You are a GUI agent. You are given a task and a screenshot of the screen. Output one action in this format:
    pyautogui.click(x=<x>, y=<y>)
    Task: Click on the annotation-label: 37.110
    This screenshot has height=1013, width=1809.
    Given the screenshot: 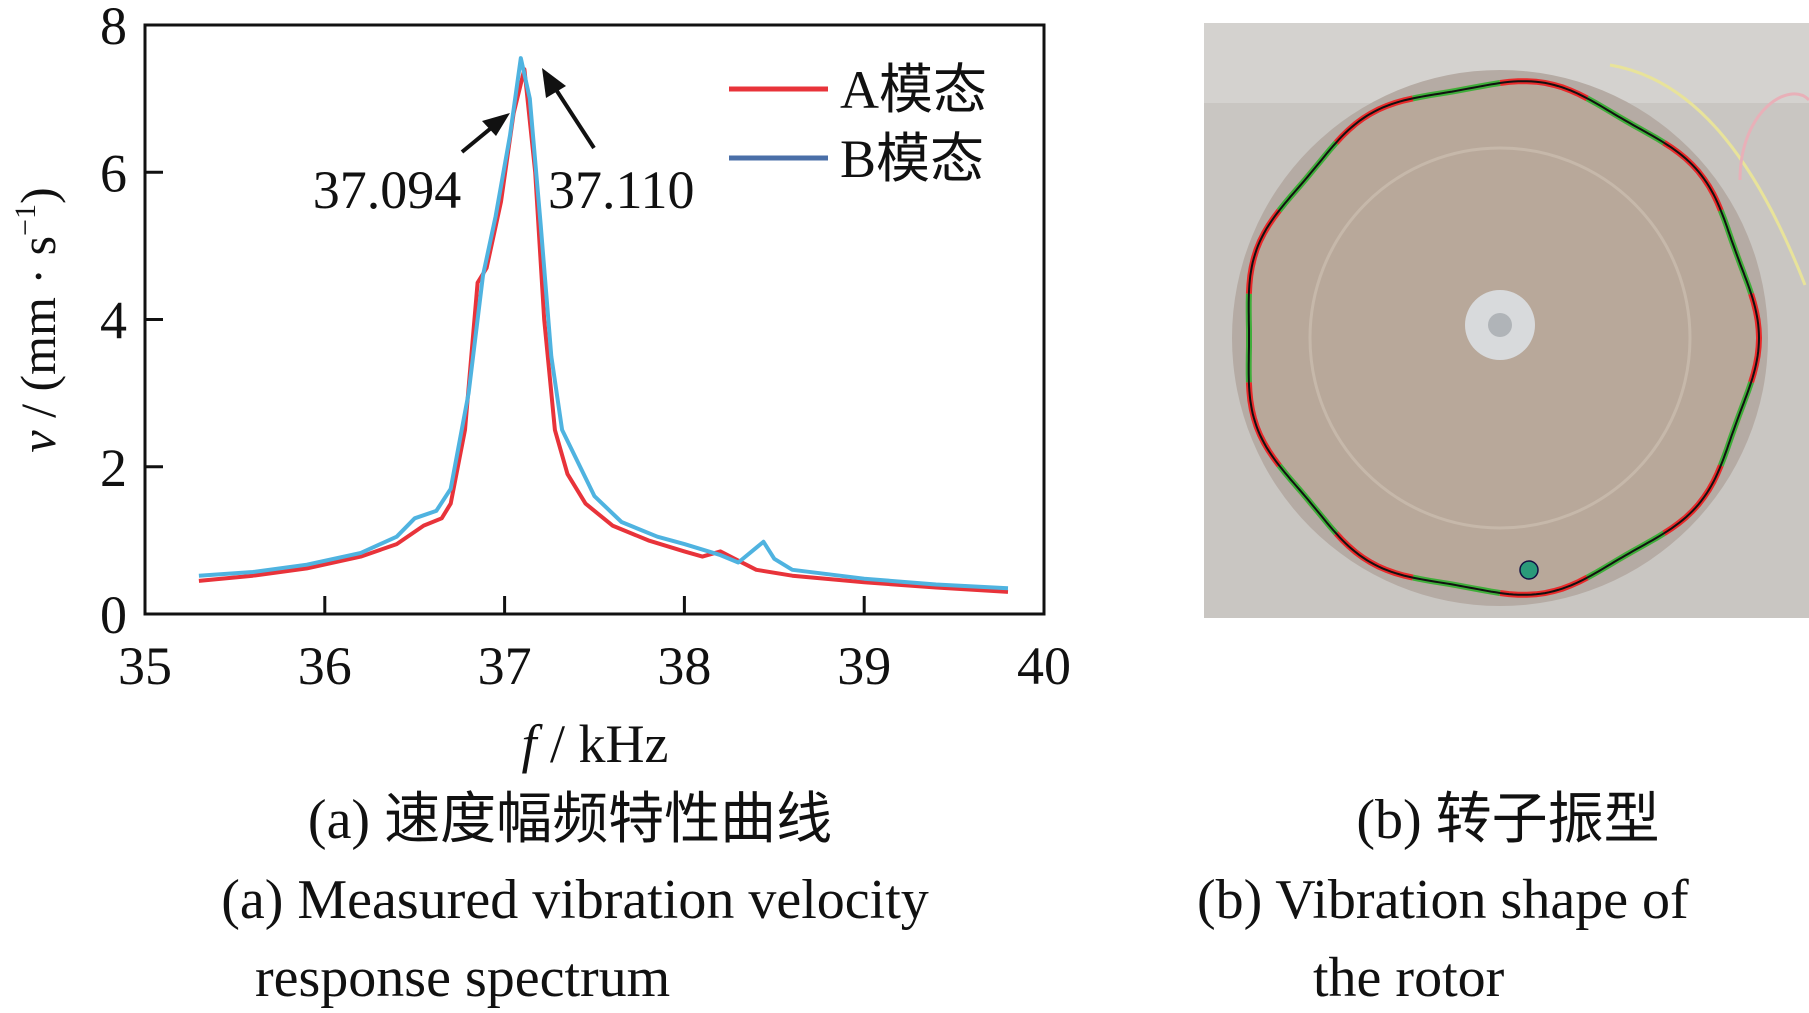 What is the action you would take?
    pyautogui.click(x=621, y=190)
    